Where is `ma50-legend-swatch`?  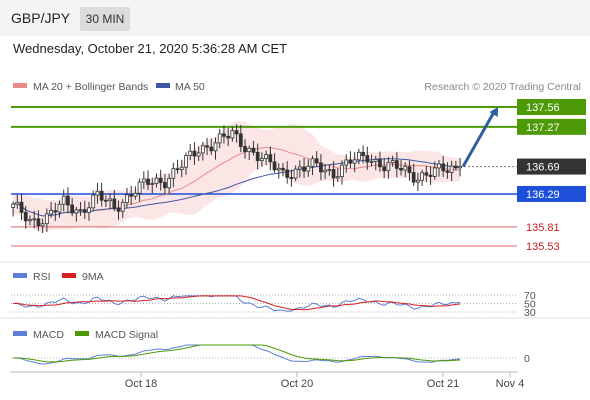
ma50-legend-swatch is located at coordinates (163, 85).